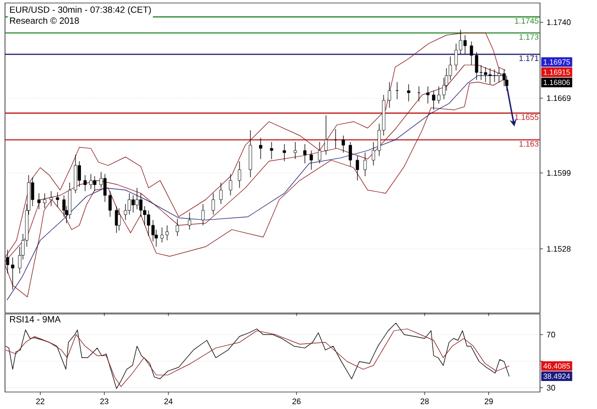 This screenshot has height=409, width=597. What do you see at coordinates (35, 319) in the screenshot?
I see `chart-title: RSI14 - 9MA` at bounding box center [35, 319].